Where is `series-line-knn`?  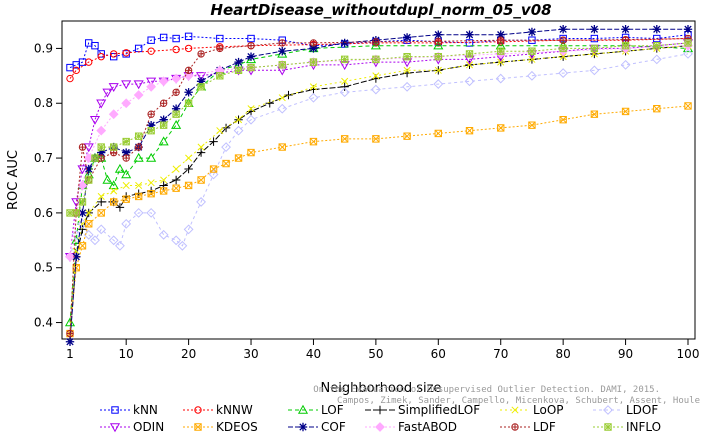
series-line-knn is located at coordinates (379, 51).